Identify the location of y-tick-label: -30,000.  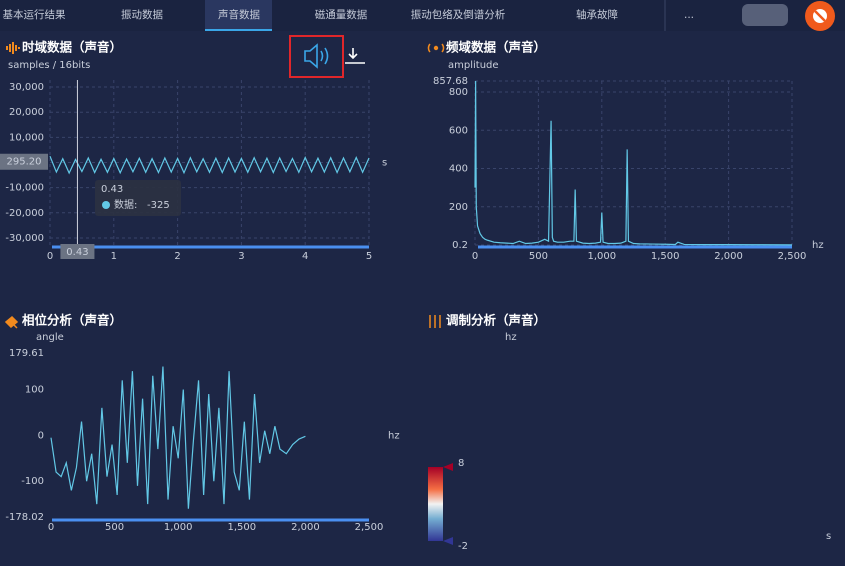
(24, 238).